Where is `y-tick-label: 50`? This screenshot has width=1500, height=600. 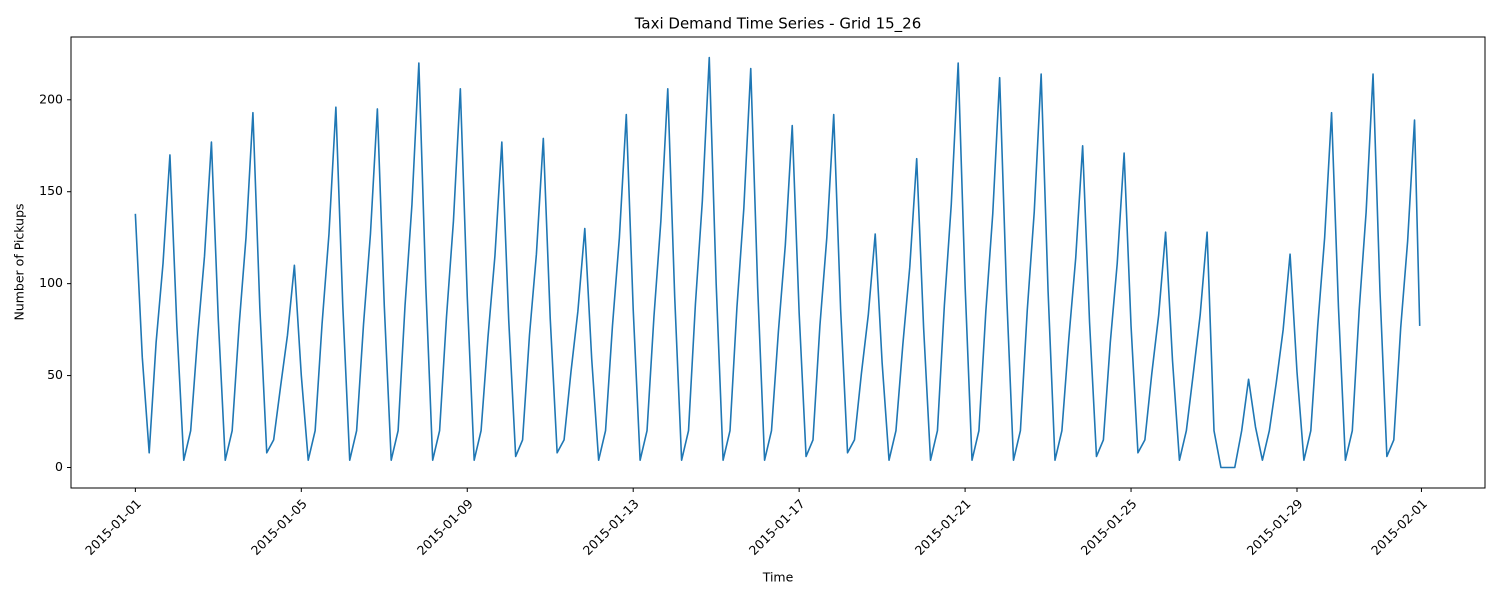 y-tick-label: 50 is located at coordinates (55, 374).